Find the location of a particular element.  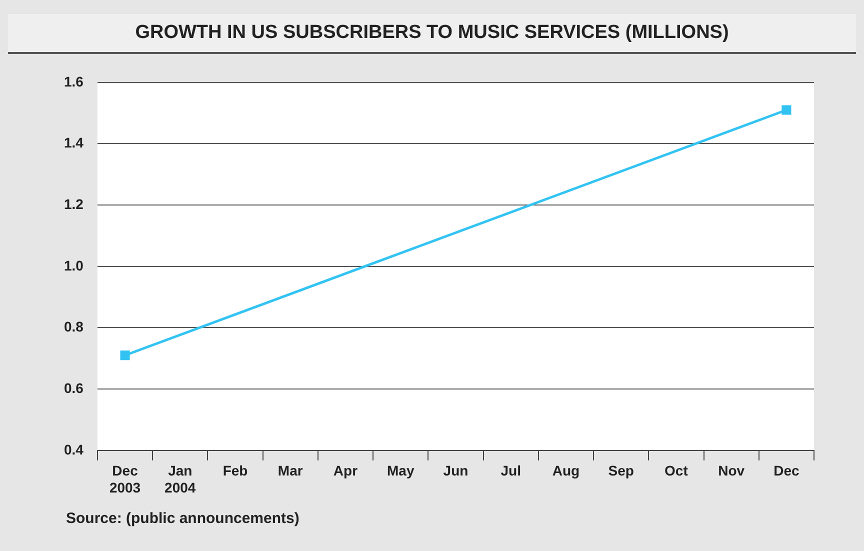

x-tick-label: Feb is located at coordinates (235, 470).